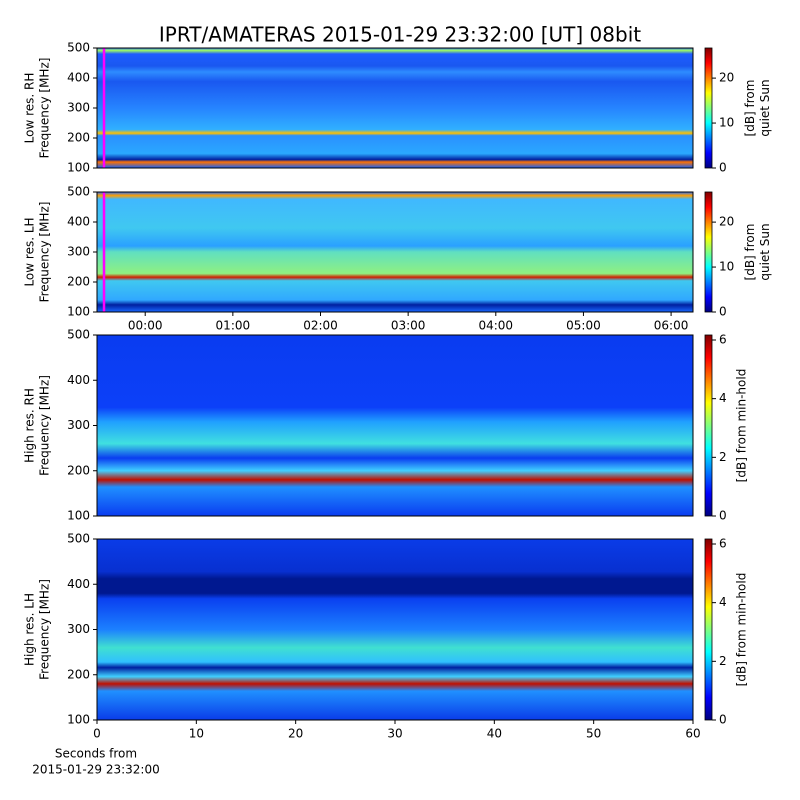 The height and width of the screenshot is (800, 800). What do you see at coordinates (233, 326) in the screenshot?
I see `x-tick-label: 01:00` at bounding box center [233, 326].